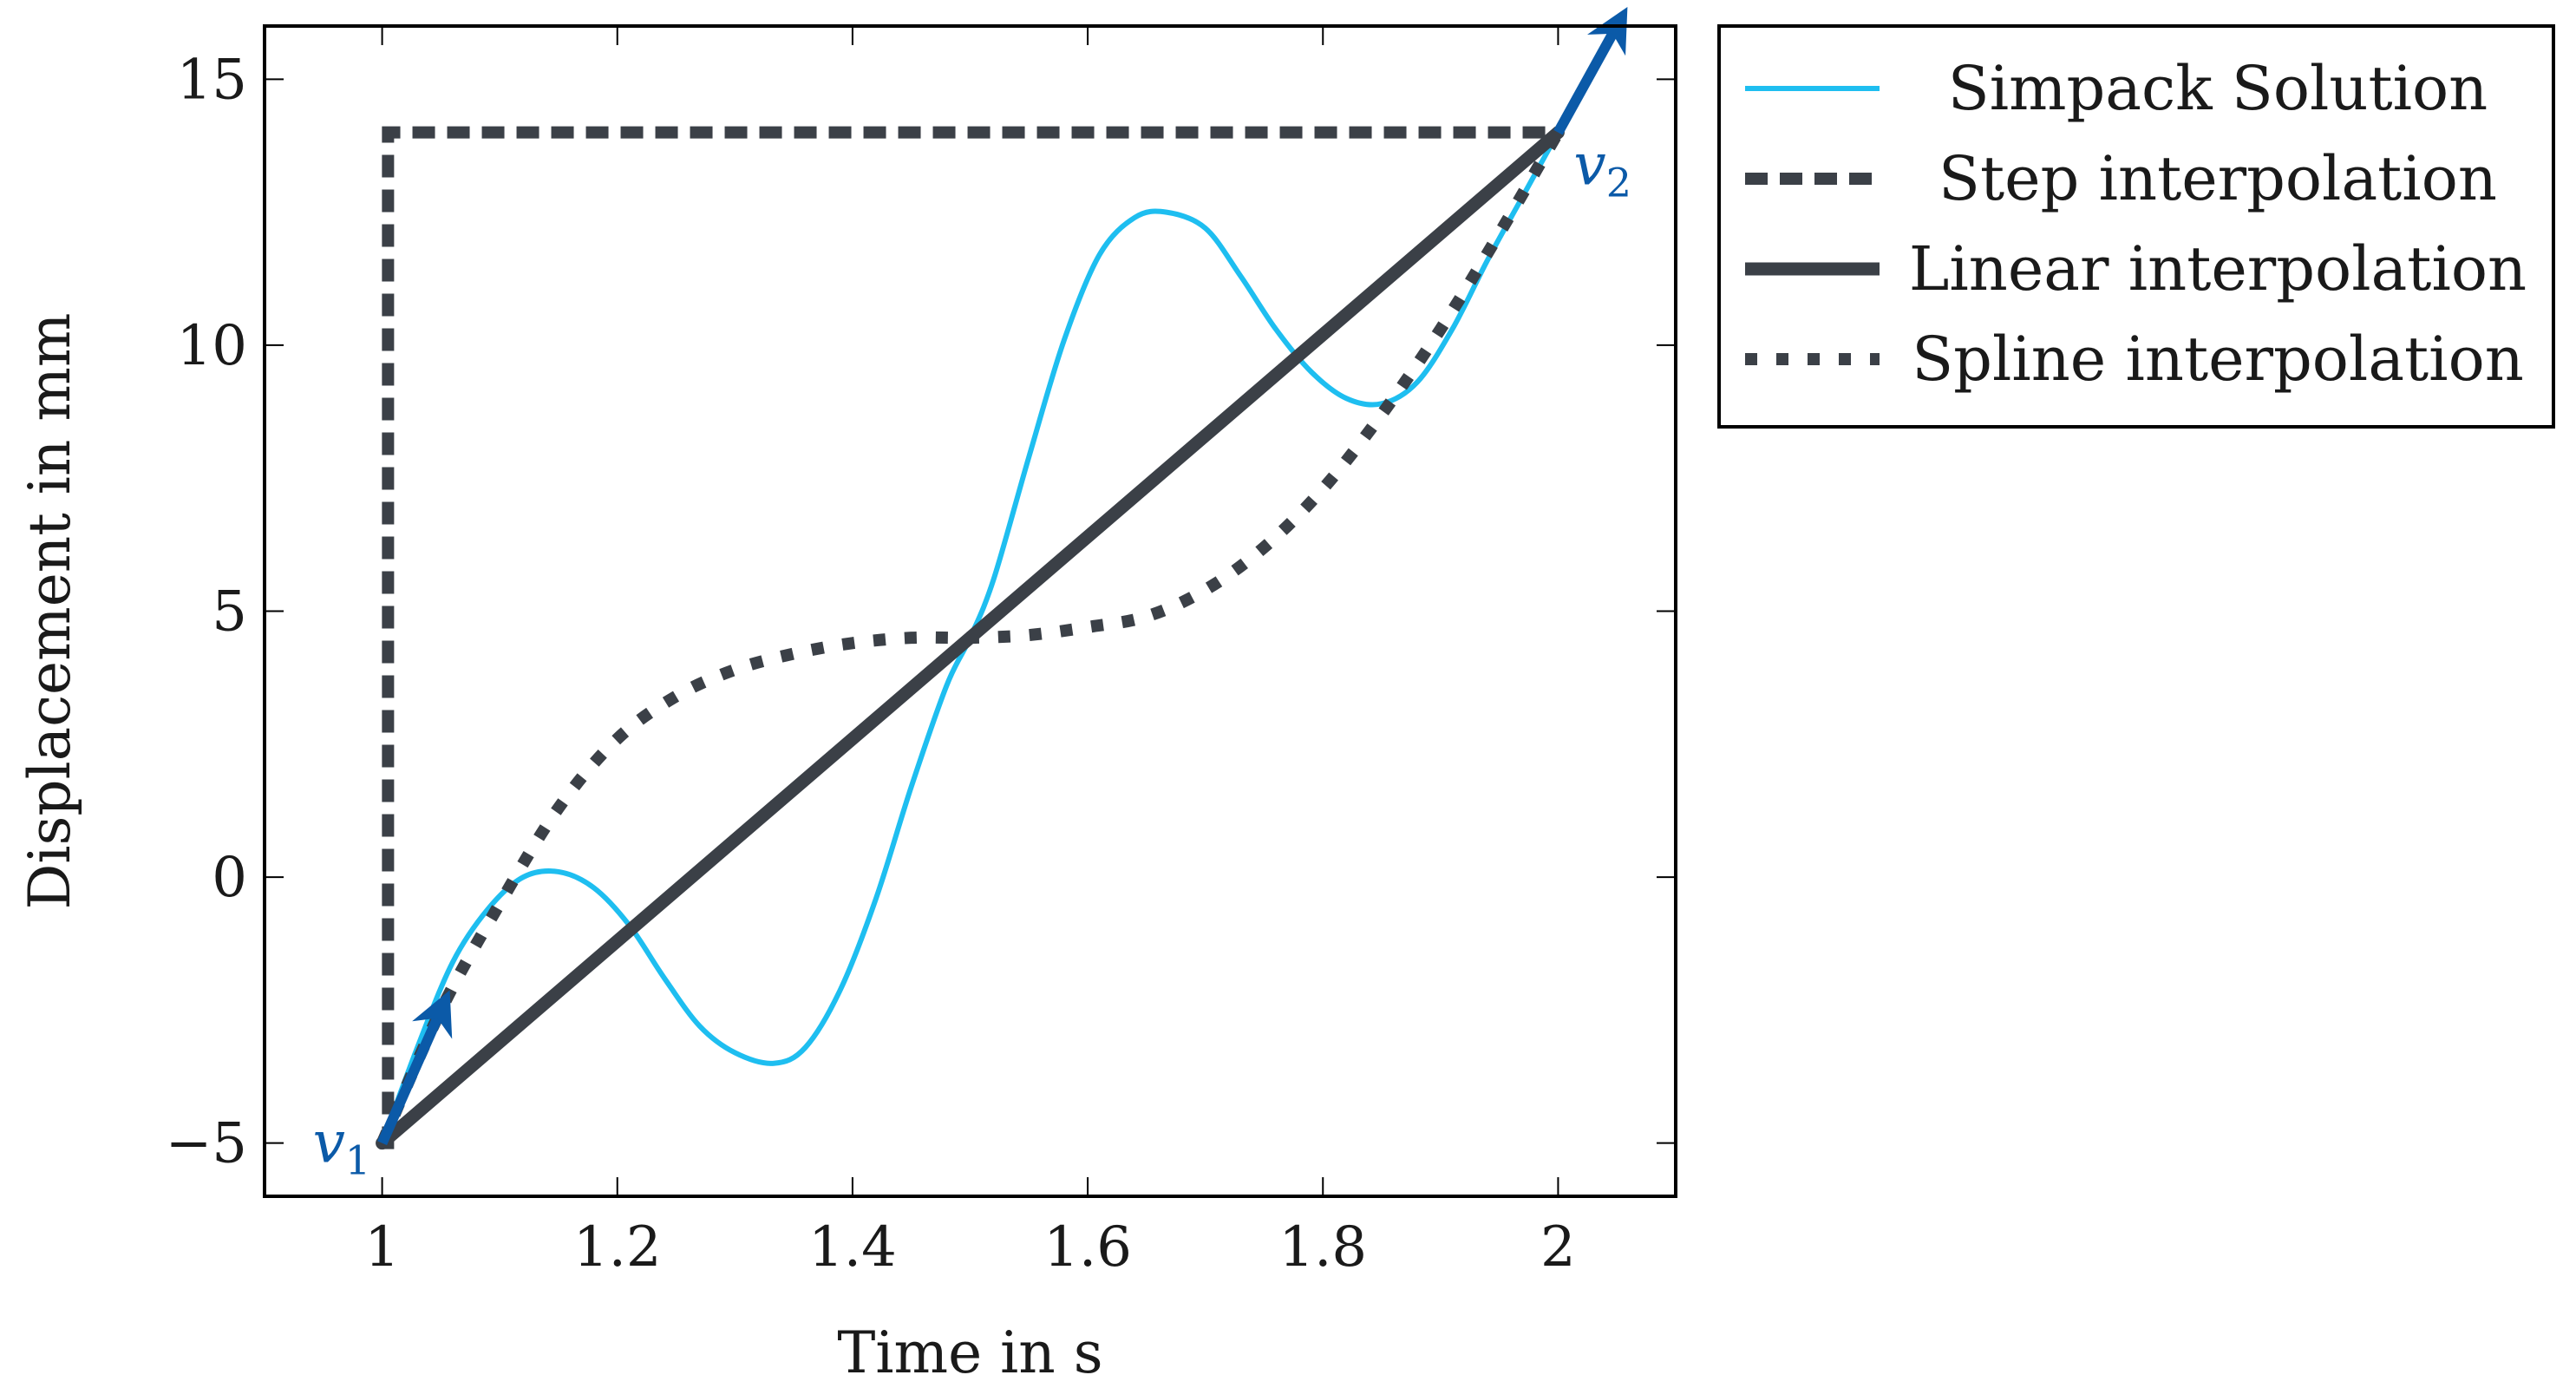 The image size is (2576, 1388). I want to click on vector-arrow-v2, so click(1590, 70).